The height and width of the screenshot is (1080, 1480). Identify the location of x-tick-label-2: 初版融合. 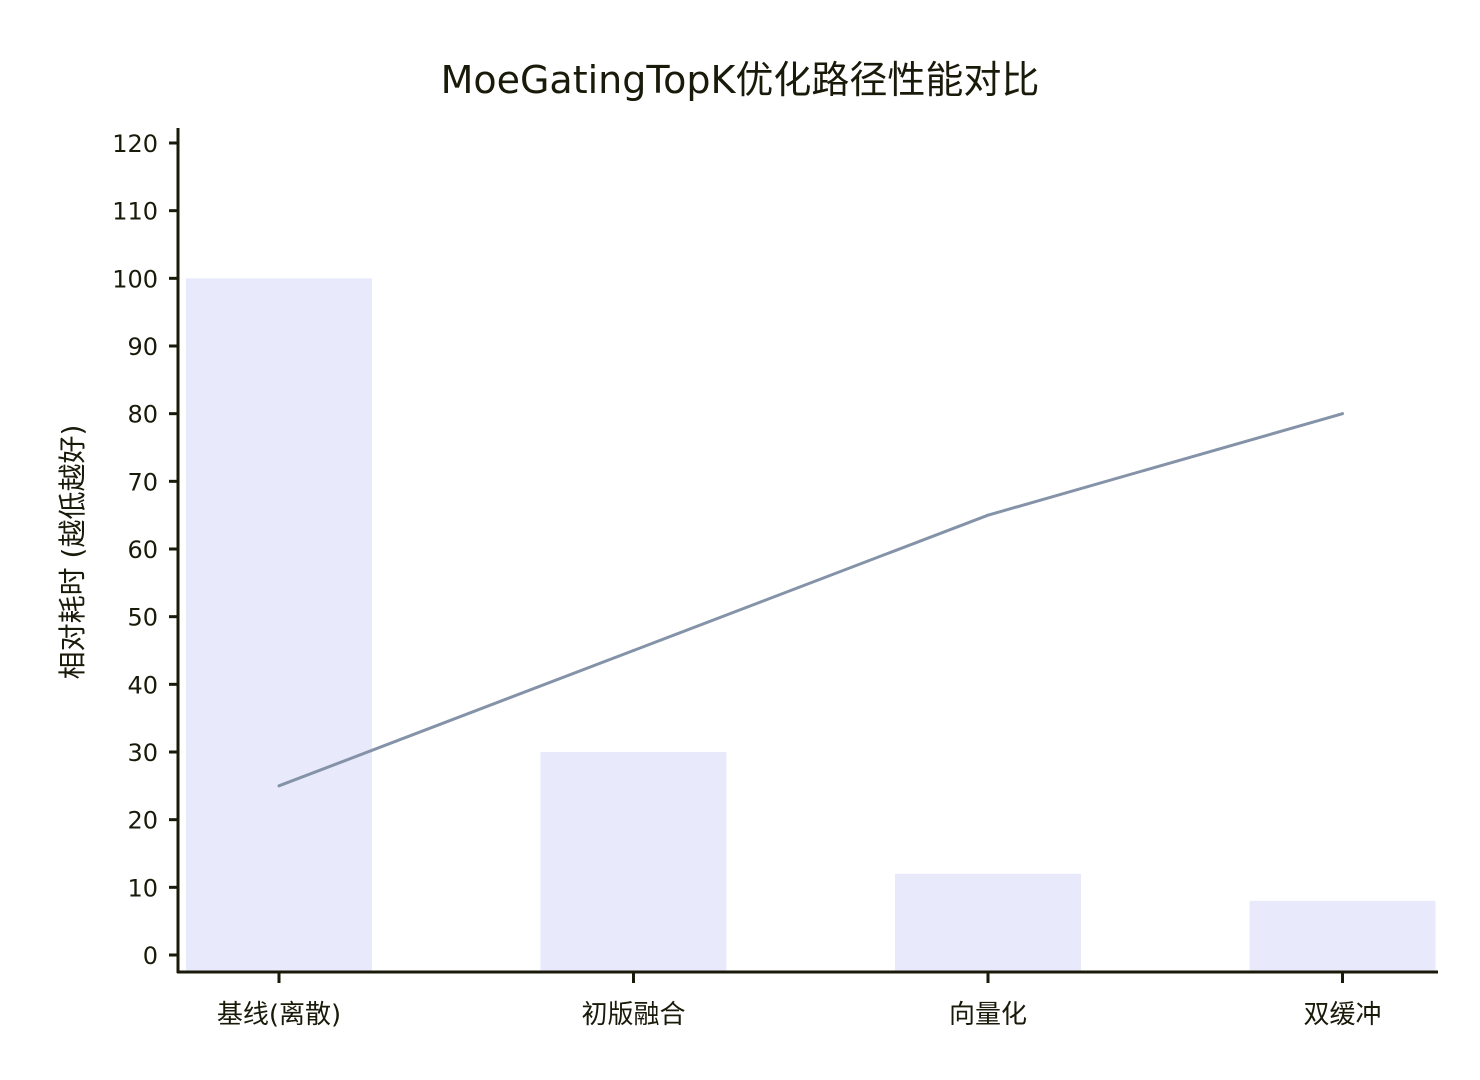
(633, 1015).